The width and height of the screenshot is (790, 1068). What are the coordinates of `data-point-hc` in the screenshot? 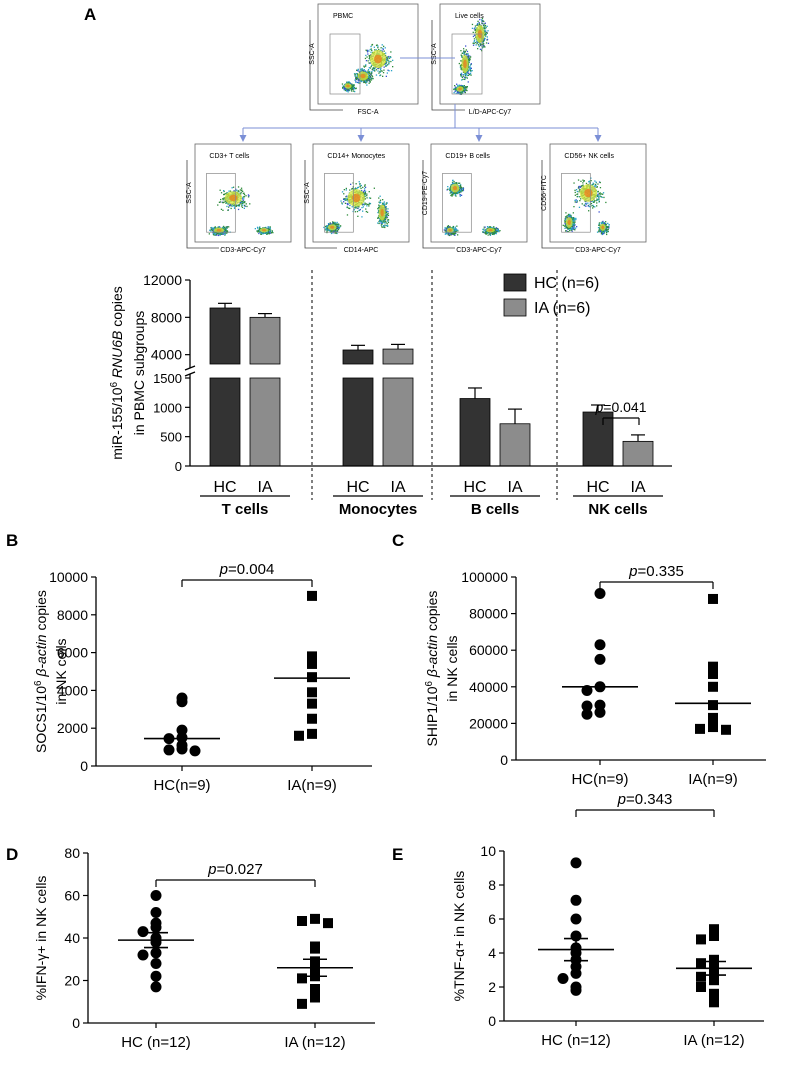 It's located at (182, 702).